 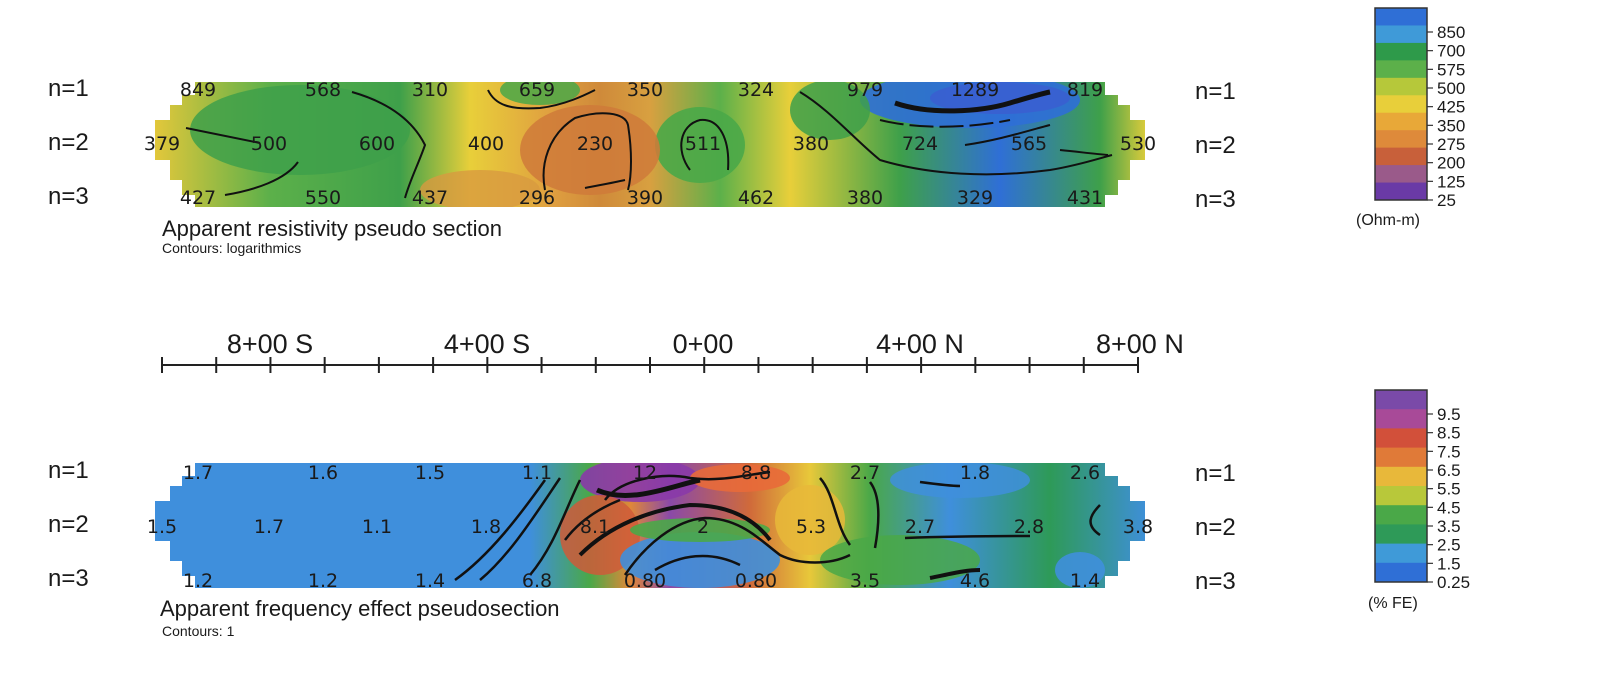 What do you see at coordinates (865, 90) in the screenshot?
I see `resistivity-value: 979` at bounding box center [865, 90].